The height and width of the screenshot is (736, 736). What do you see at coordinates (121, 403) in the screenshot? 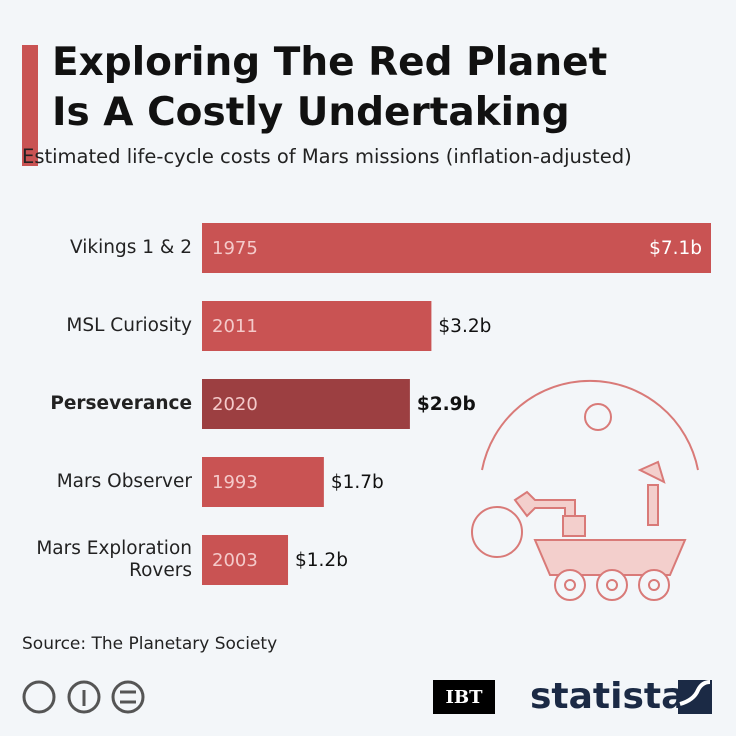
I see `category-label: Perseverance` at bounding box center [121, 403].